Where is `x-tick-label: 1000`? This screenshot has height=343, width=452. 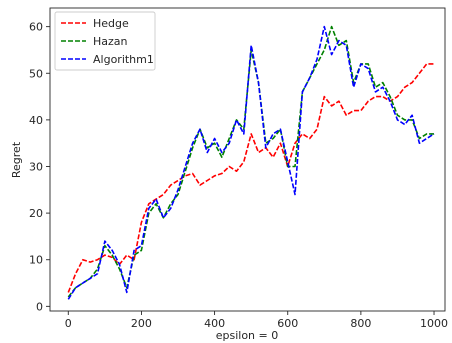
x-tick-label: 1000 is located at coordinates (434, 323).